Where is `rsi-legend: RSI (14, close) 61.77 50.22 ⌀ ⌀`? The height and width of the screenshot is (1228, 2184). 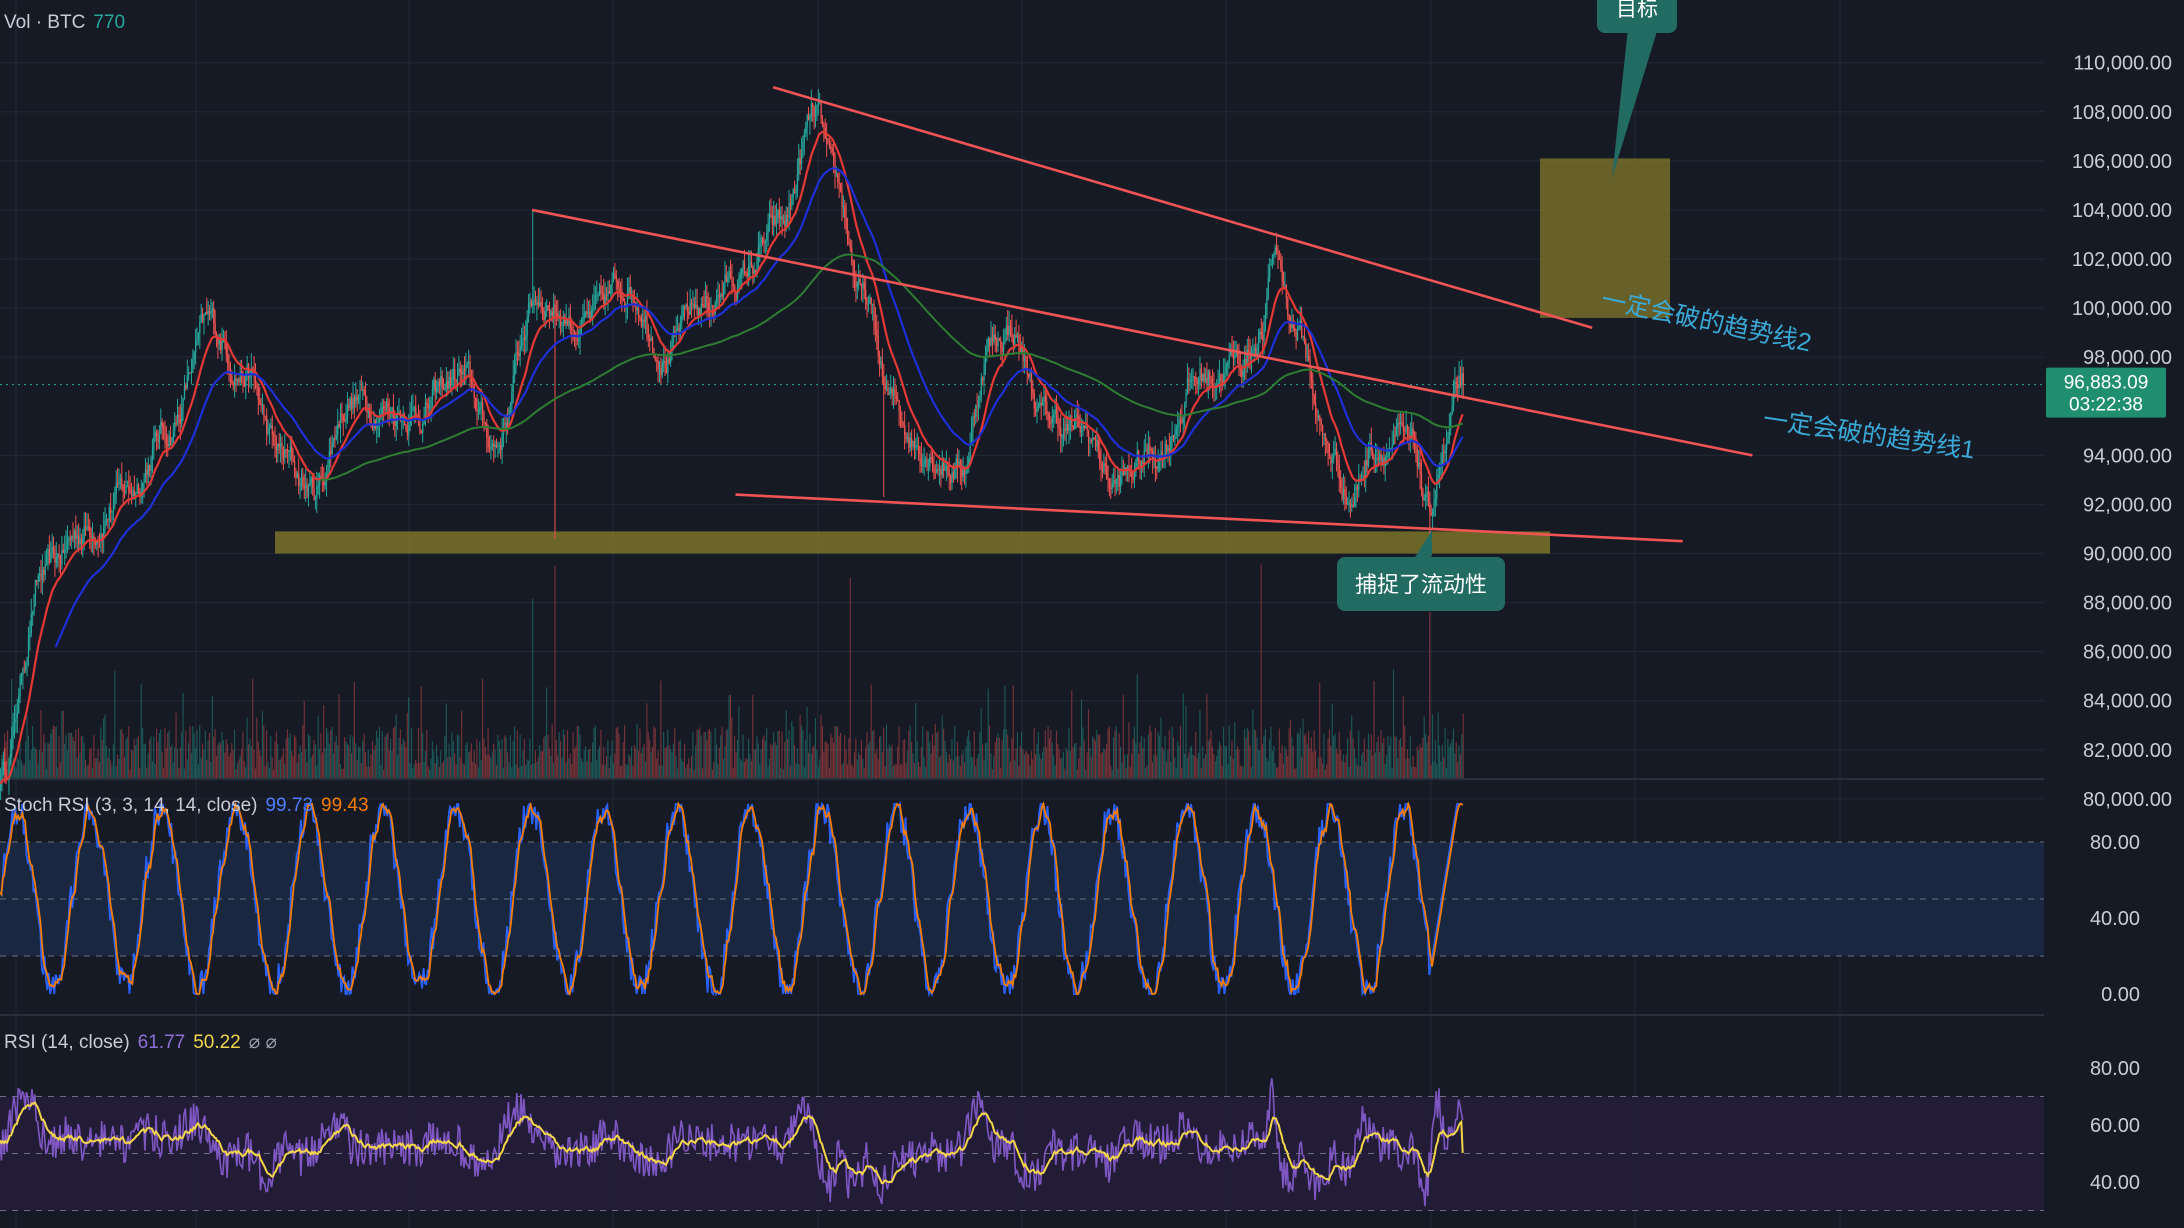 rsi-legend: RSI (14, close) 61.77 50.22 ⌀ ⌀ is located at coordinates (144, 1042).